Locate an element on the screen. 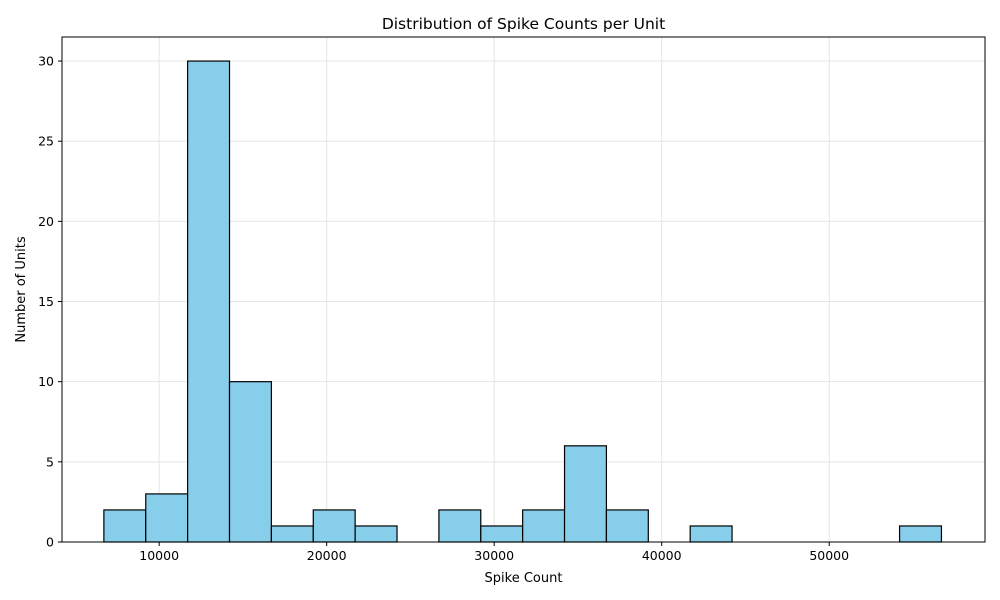 The image size is (1000, 600). x-tick-label: 40000 is located at coordinates (662, 555).